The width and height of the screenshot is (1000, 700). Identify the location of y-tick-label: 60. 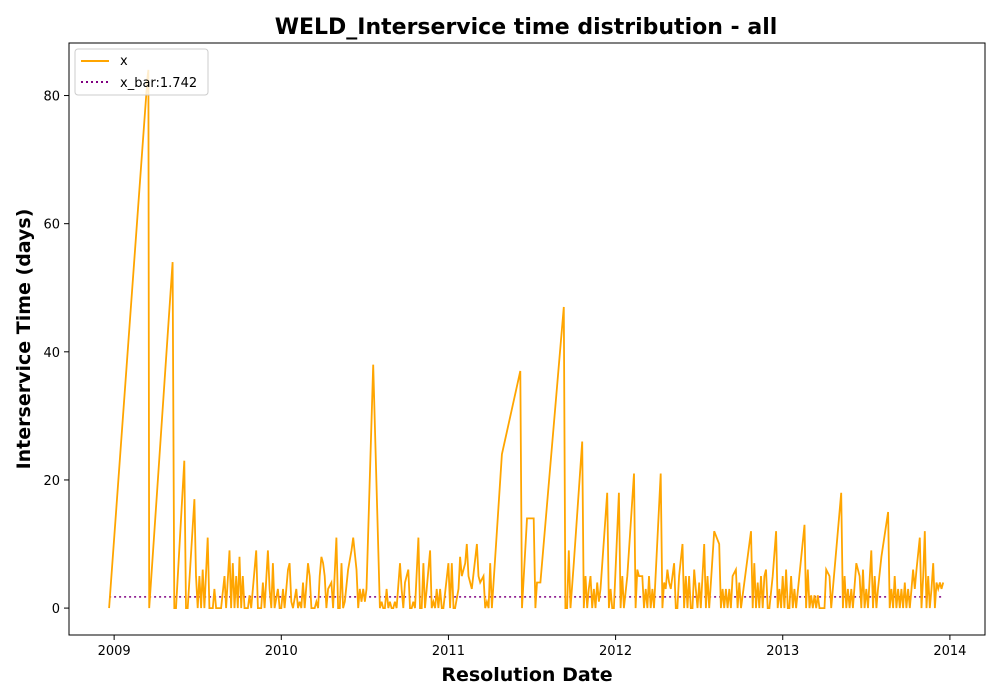
(51, 225).